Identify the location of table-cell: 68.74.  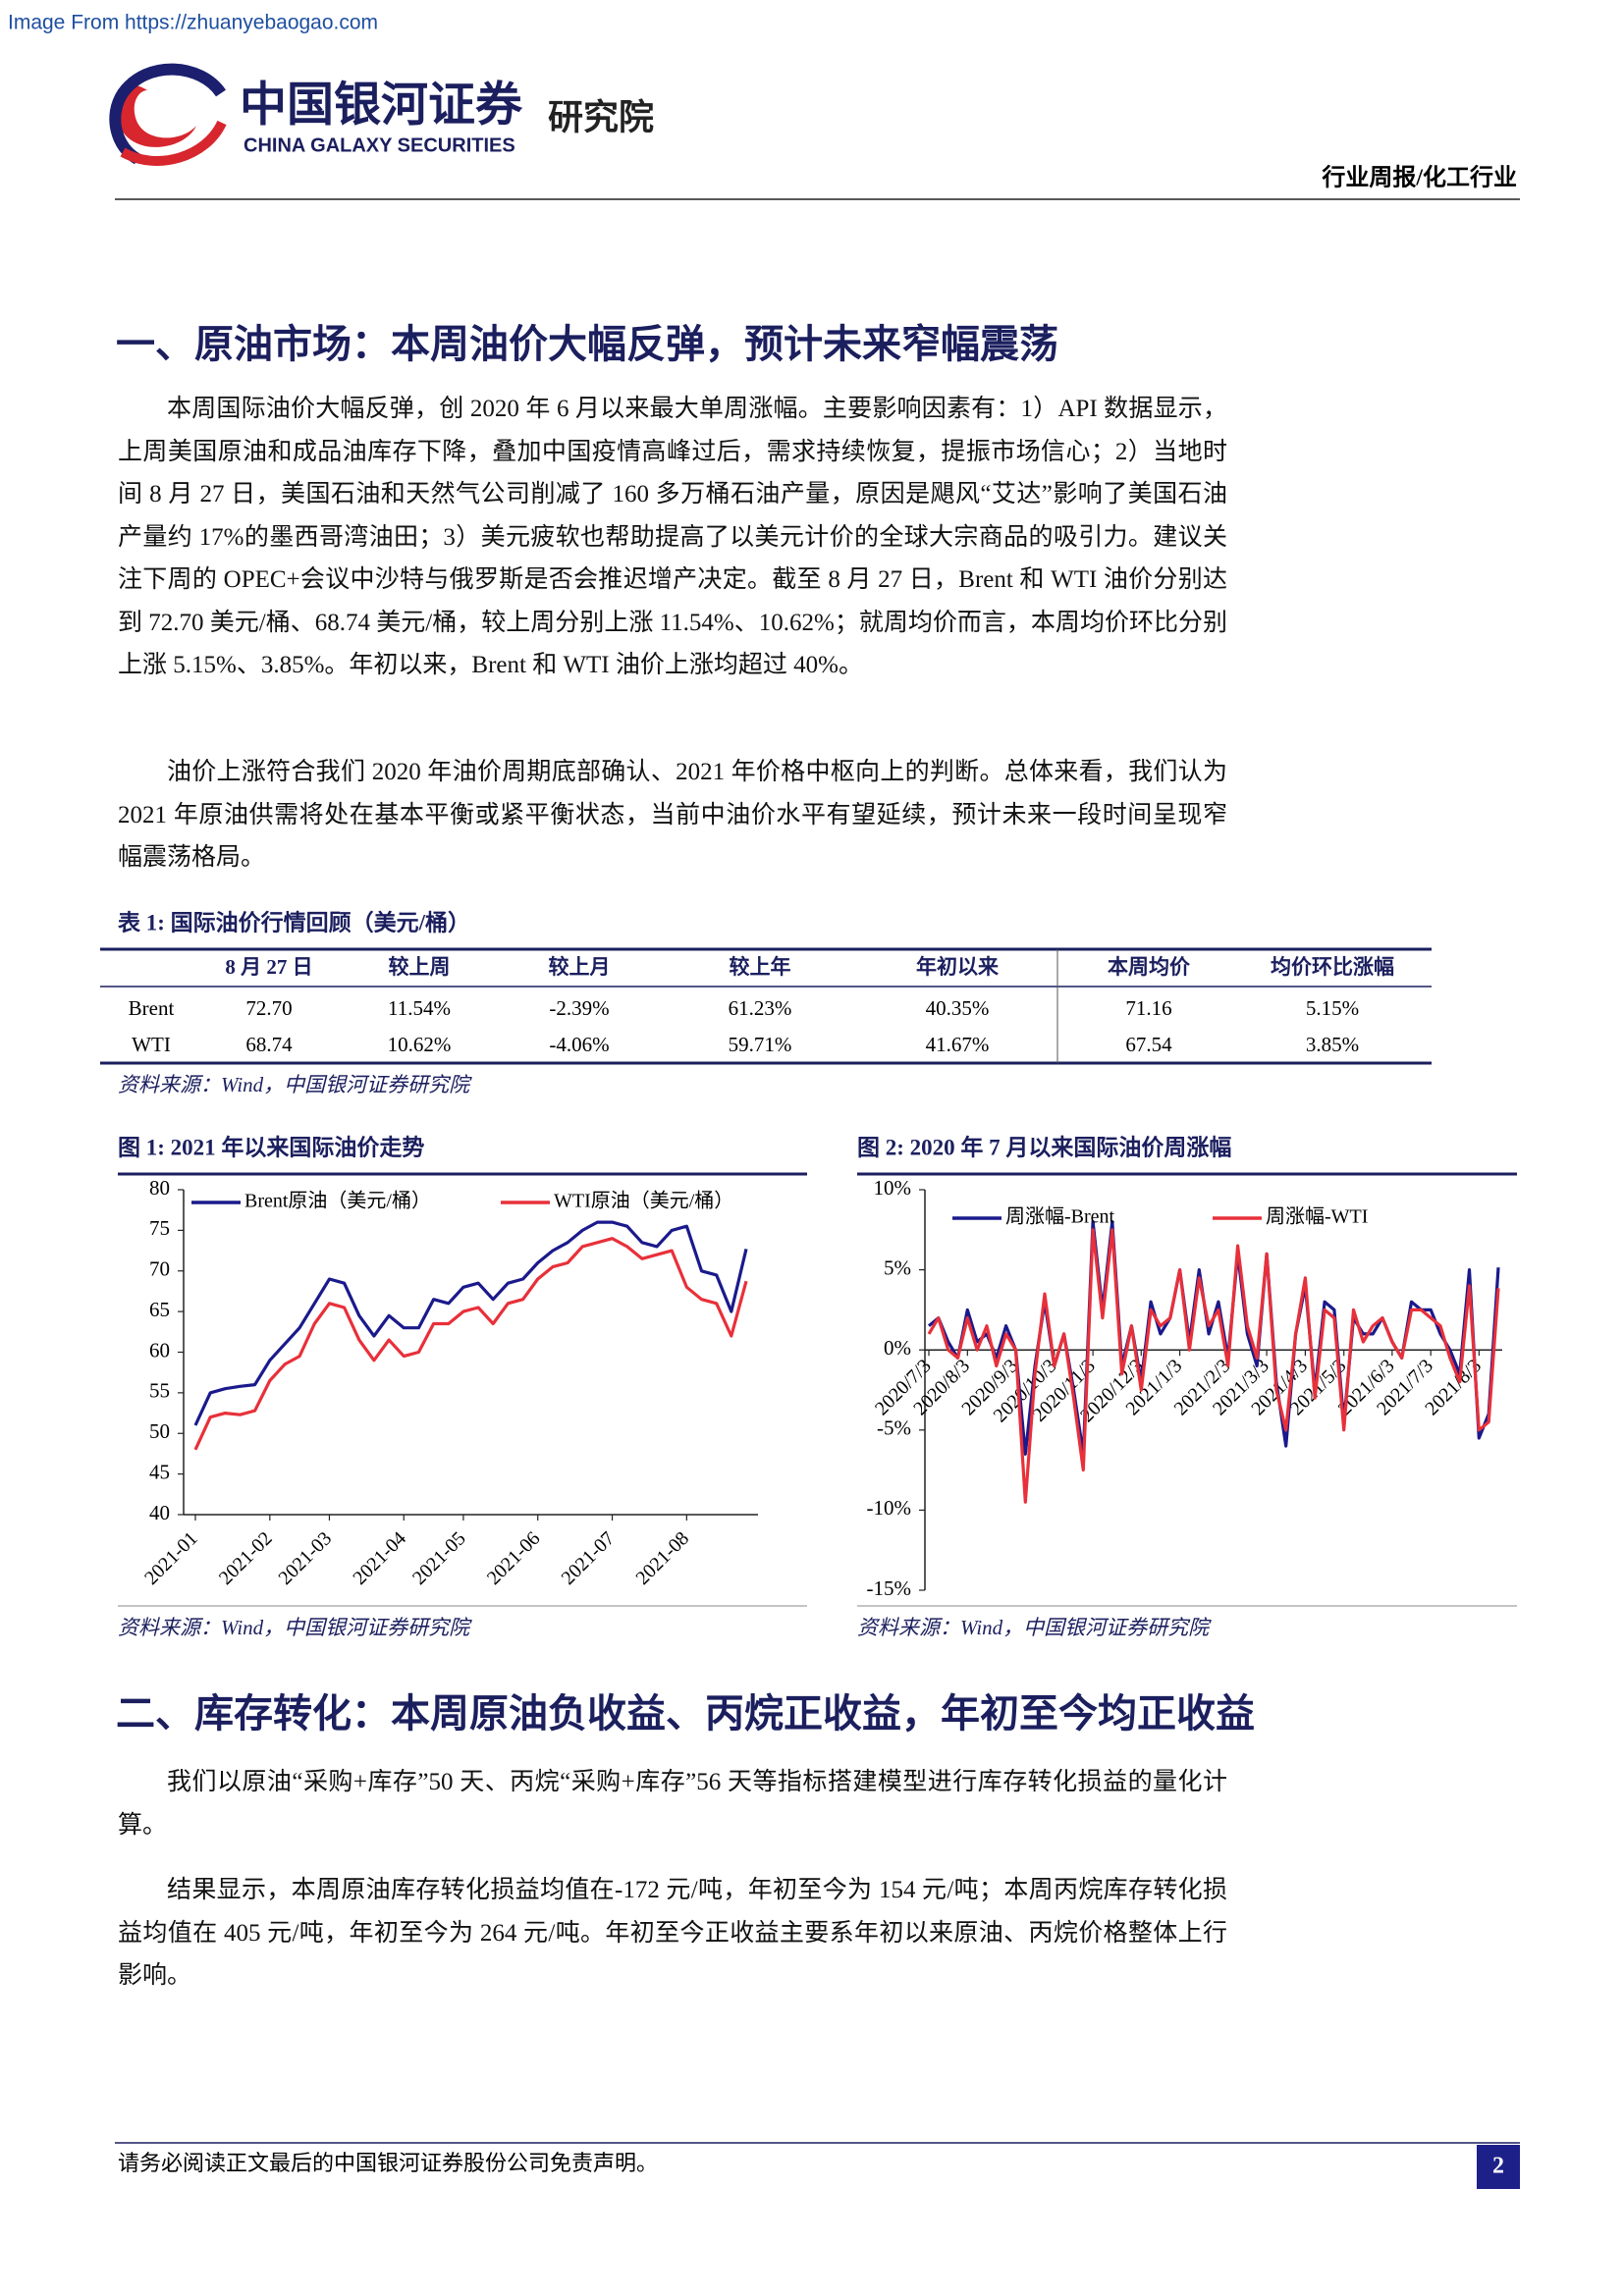
(269, 1045).